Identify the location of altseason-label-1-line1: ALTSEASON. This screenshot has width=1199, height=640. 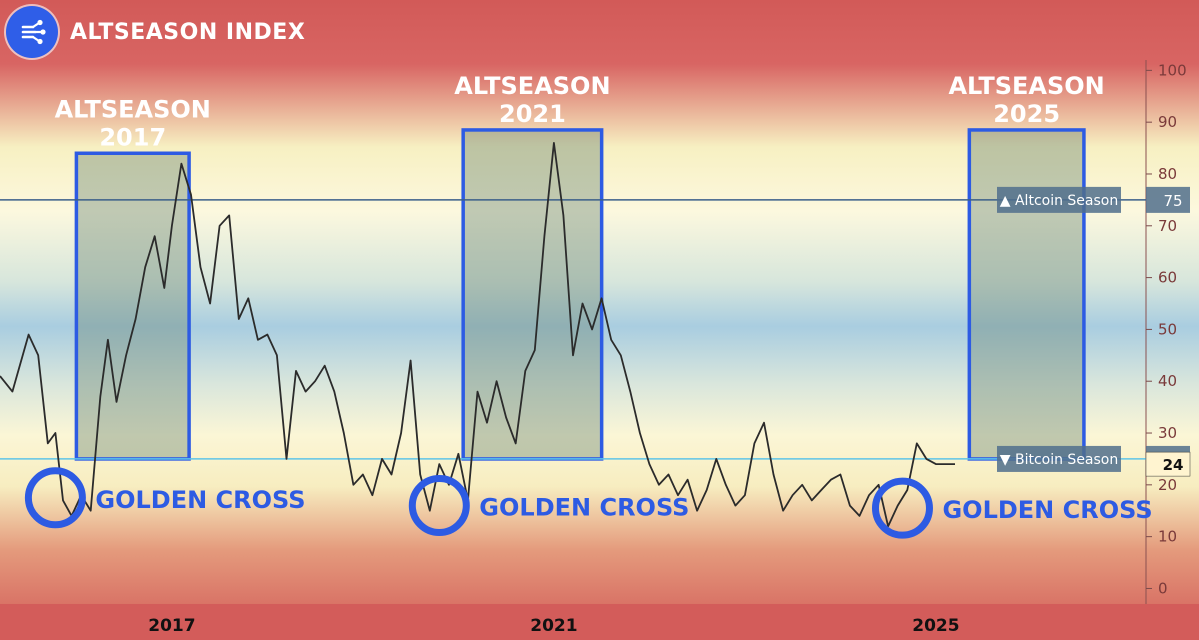
(532, 86).